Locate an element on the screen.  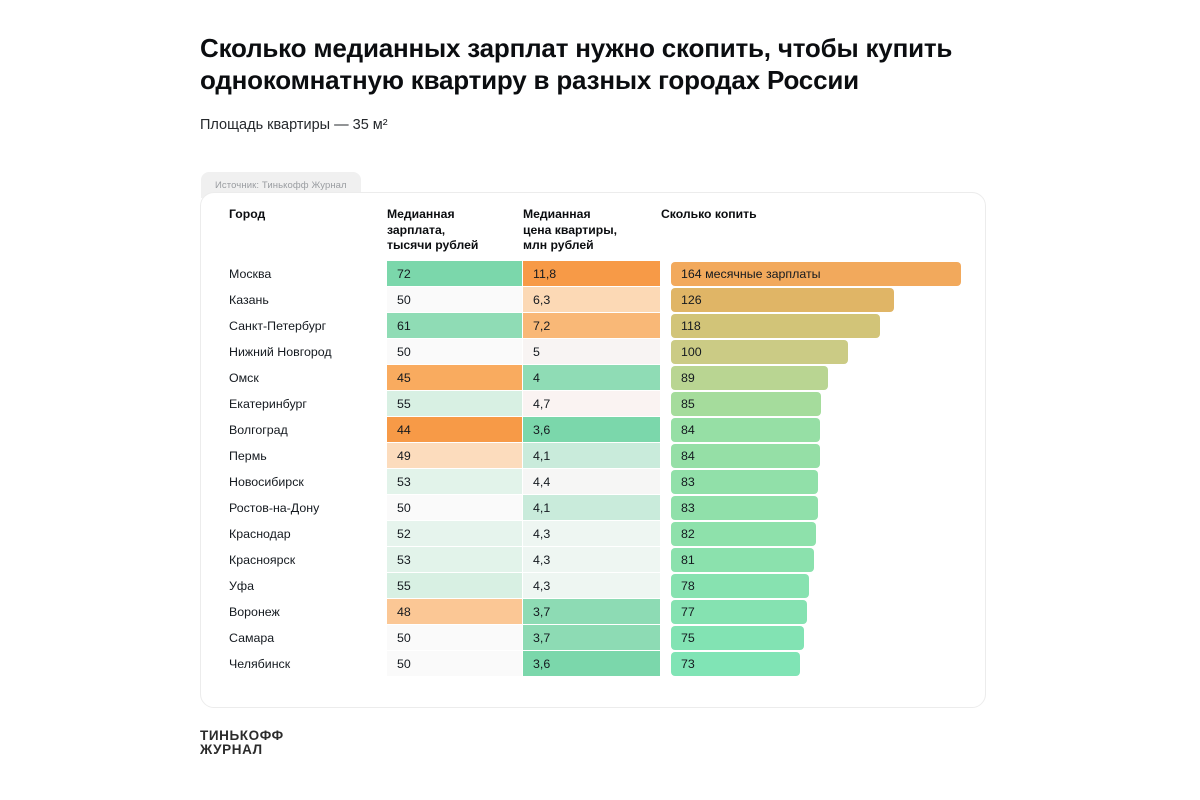
cell-save: 78 is located at coordinates (821, 586).